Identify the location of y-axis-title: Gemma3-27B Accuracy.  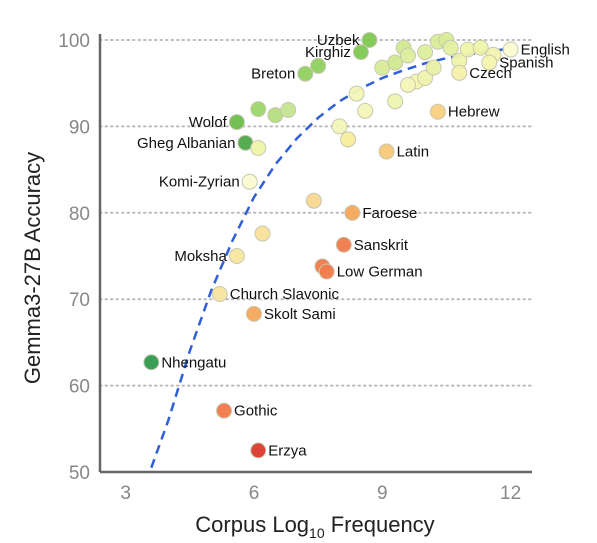
(32, 268).